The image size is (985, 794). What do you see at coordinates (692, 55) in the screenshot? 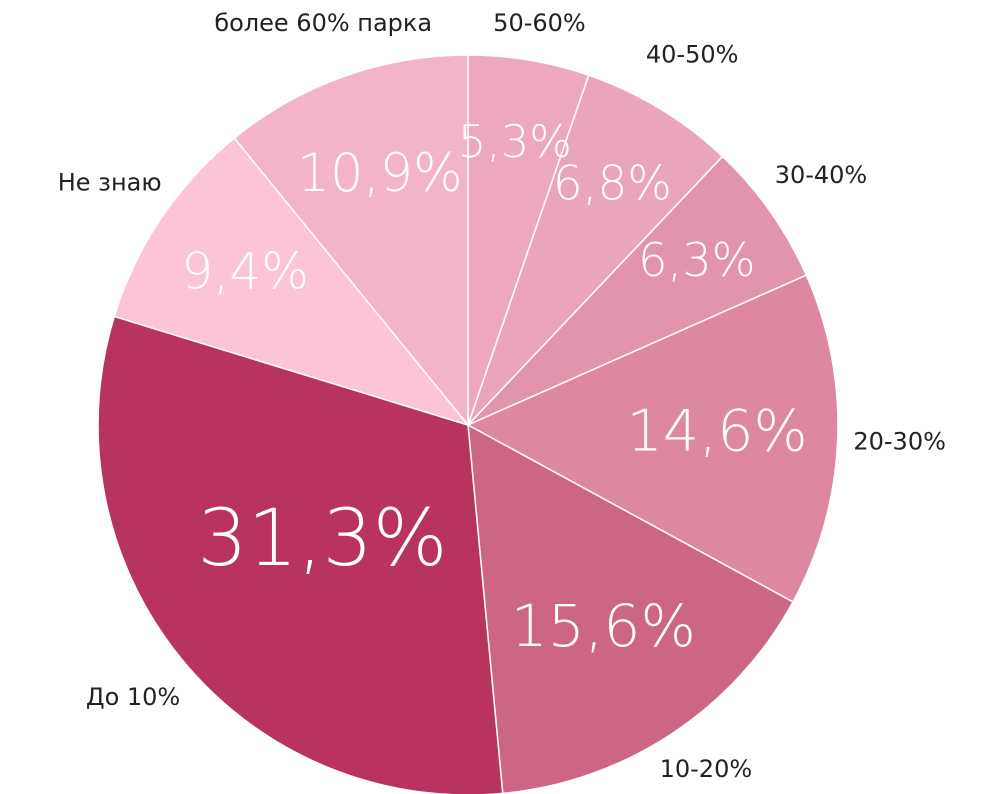
I see `category-label: 40-50%` at bounding box center [692, 55].